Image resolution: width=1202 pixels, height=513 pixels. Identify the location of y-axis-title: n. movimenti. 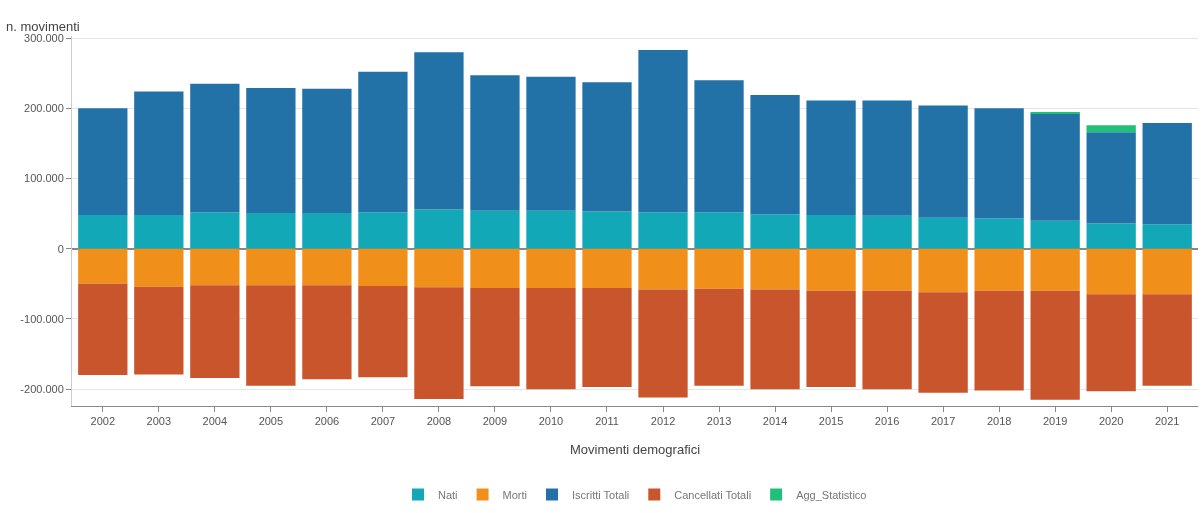
(43, 26).